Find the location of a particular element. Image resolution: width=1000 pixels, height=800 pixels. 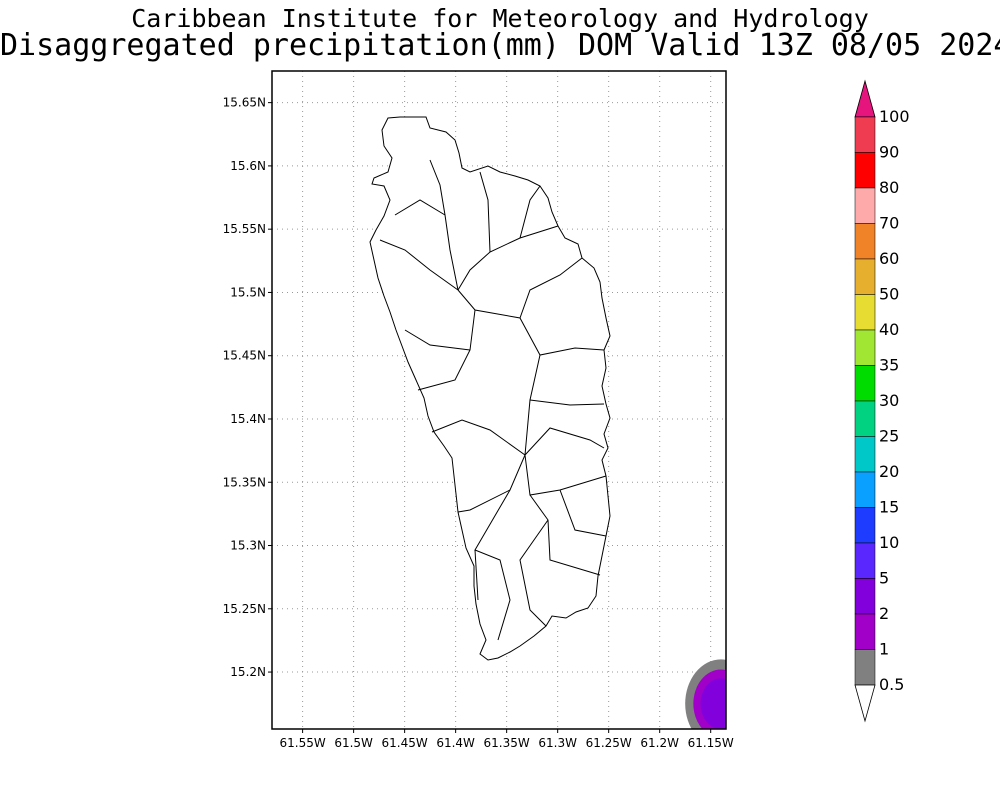

lon-tick-label: 61.2W is located at coordinates (659, 743).